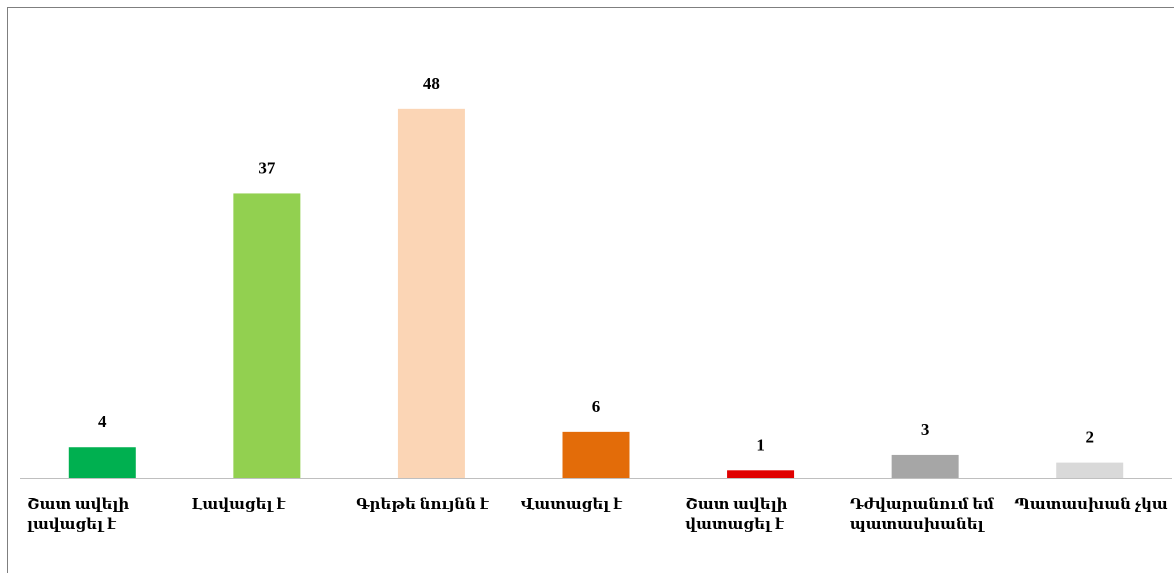 The image size is (1174, 573). What do you see at coordinates (736, 515) in the screenshot?
I see `x-tick-label: Շատ ավելի վատացել է` at bounding box center [736, 515].